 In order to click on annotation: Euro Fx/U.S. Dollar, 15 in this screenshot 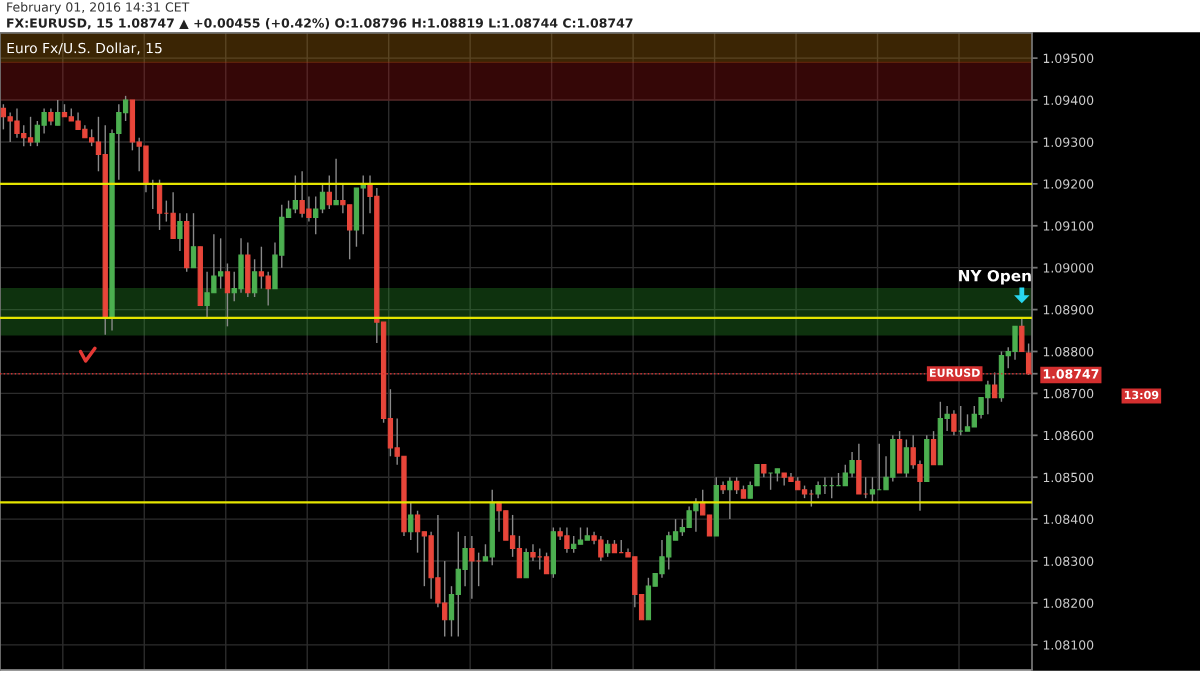, I will do `click(84, 48)`.